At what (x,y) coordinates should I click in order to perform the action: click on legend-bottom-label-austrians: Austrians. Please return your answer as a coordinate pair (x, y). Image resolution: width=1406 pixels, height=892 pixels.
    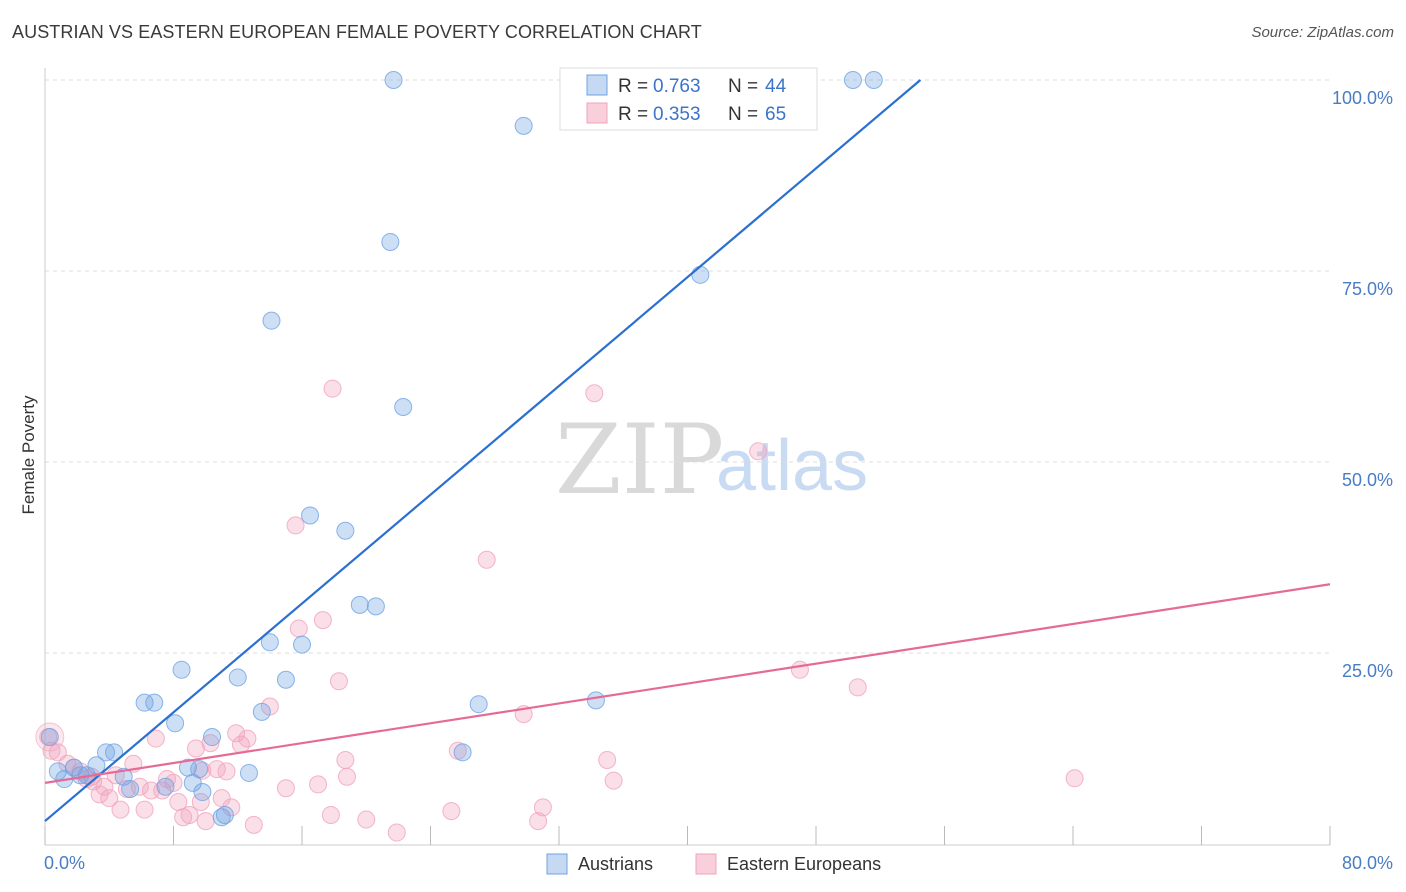
    Looking at the image, I should click on (615, 864).